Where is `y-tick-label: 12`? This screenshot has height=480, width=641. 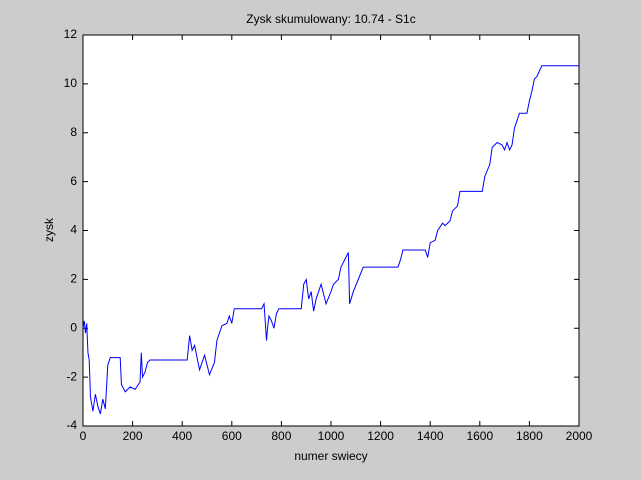 y-tick-label: 12 is located at coordinates (71, 34).